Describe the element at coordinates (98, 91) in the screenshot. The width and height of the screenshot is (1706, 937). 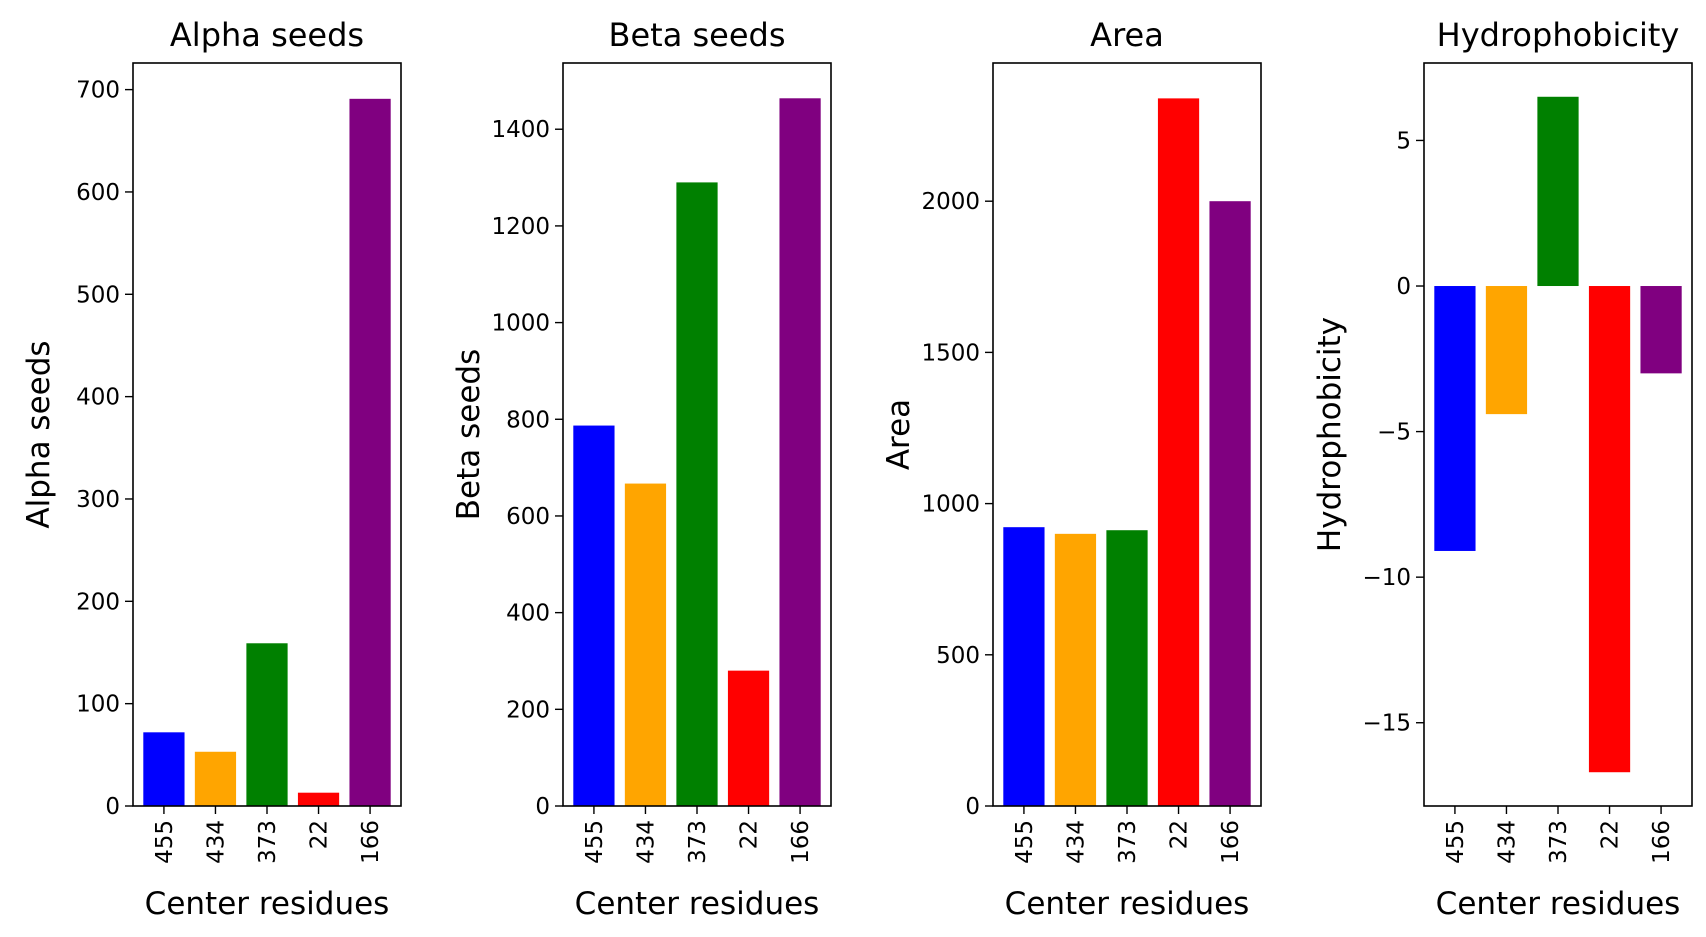
I see `y-tick-label: 700` at that location.